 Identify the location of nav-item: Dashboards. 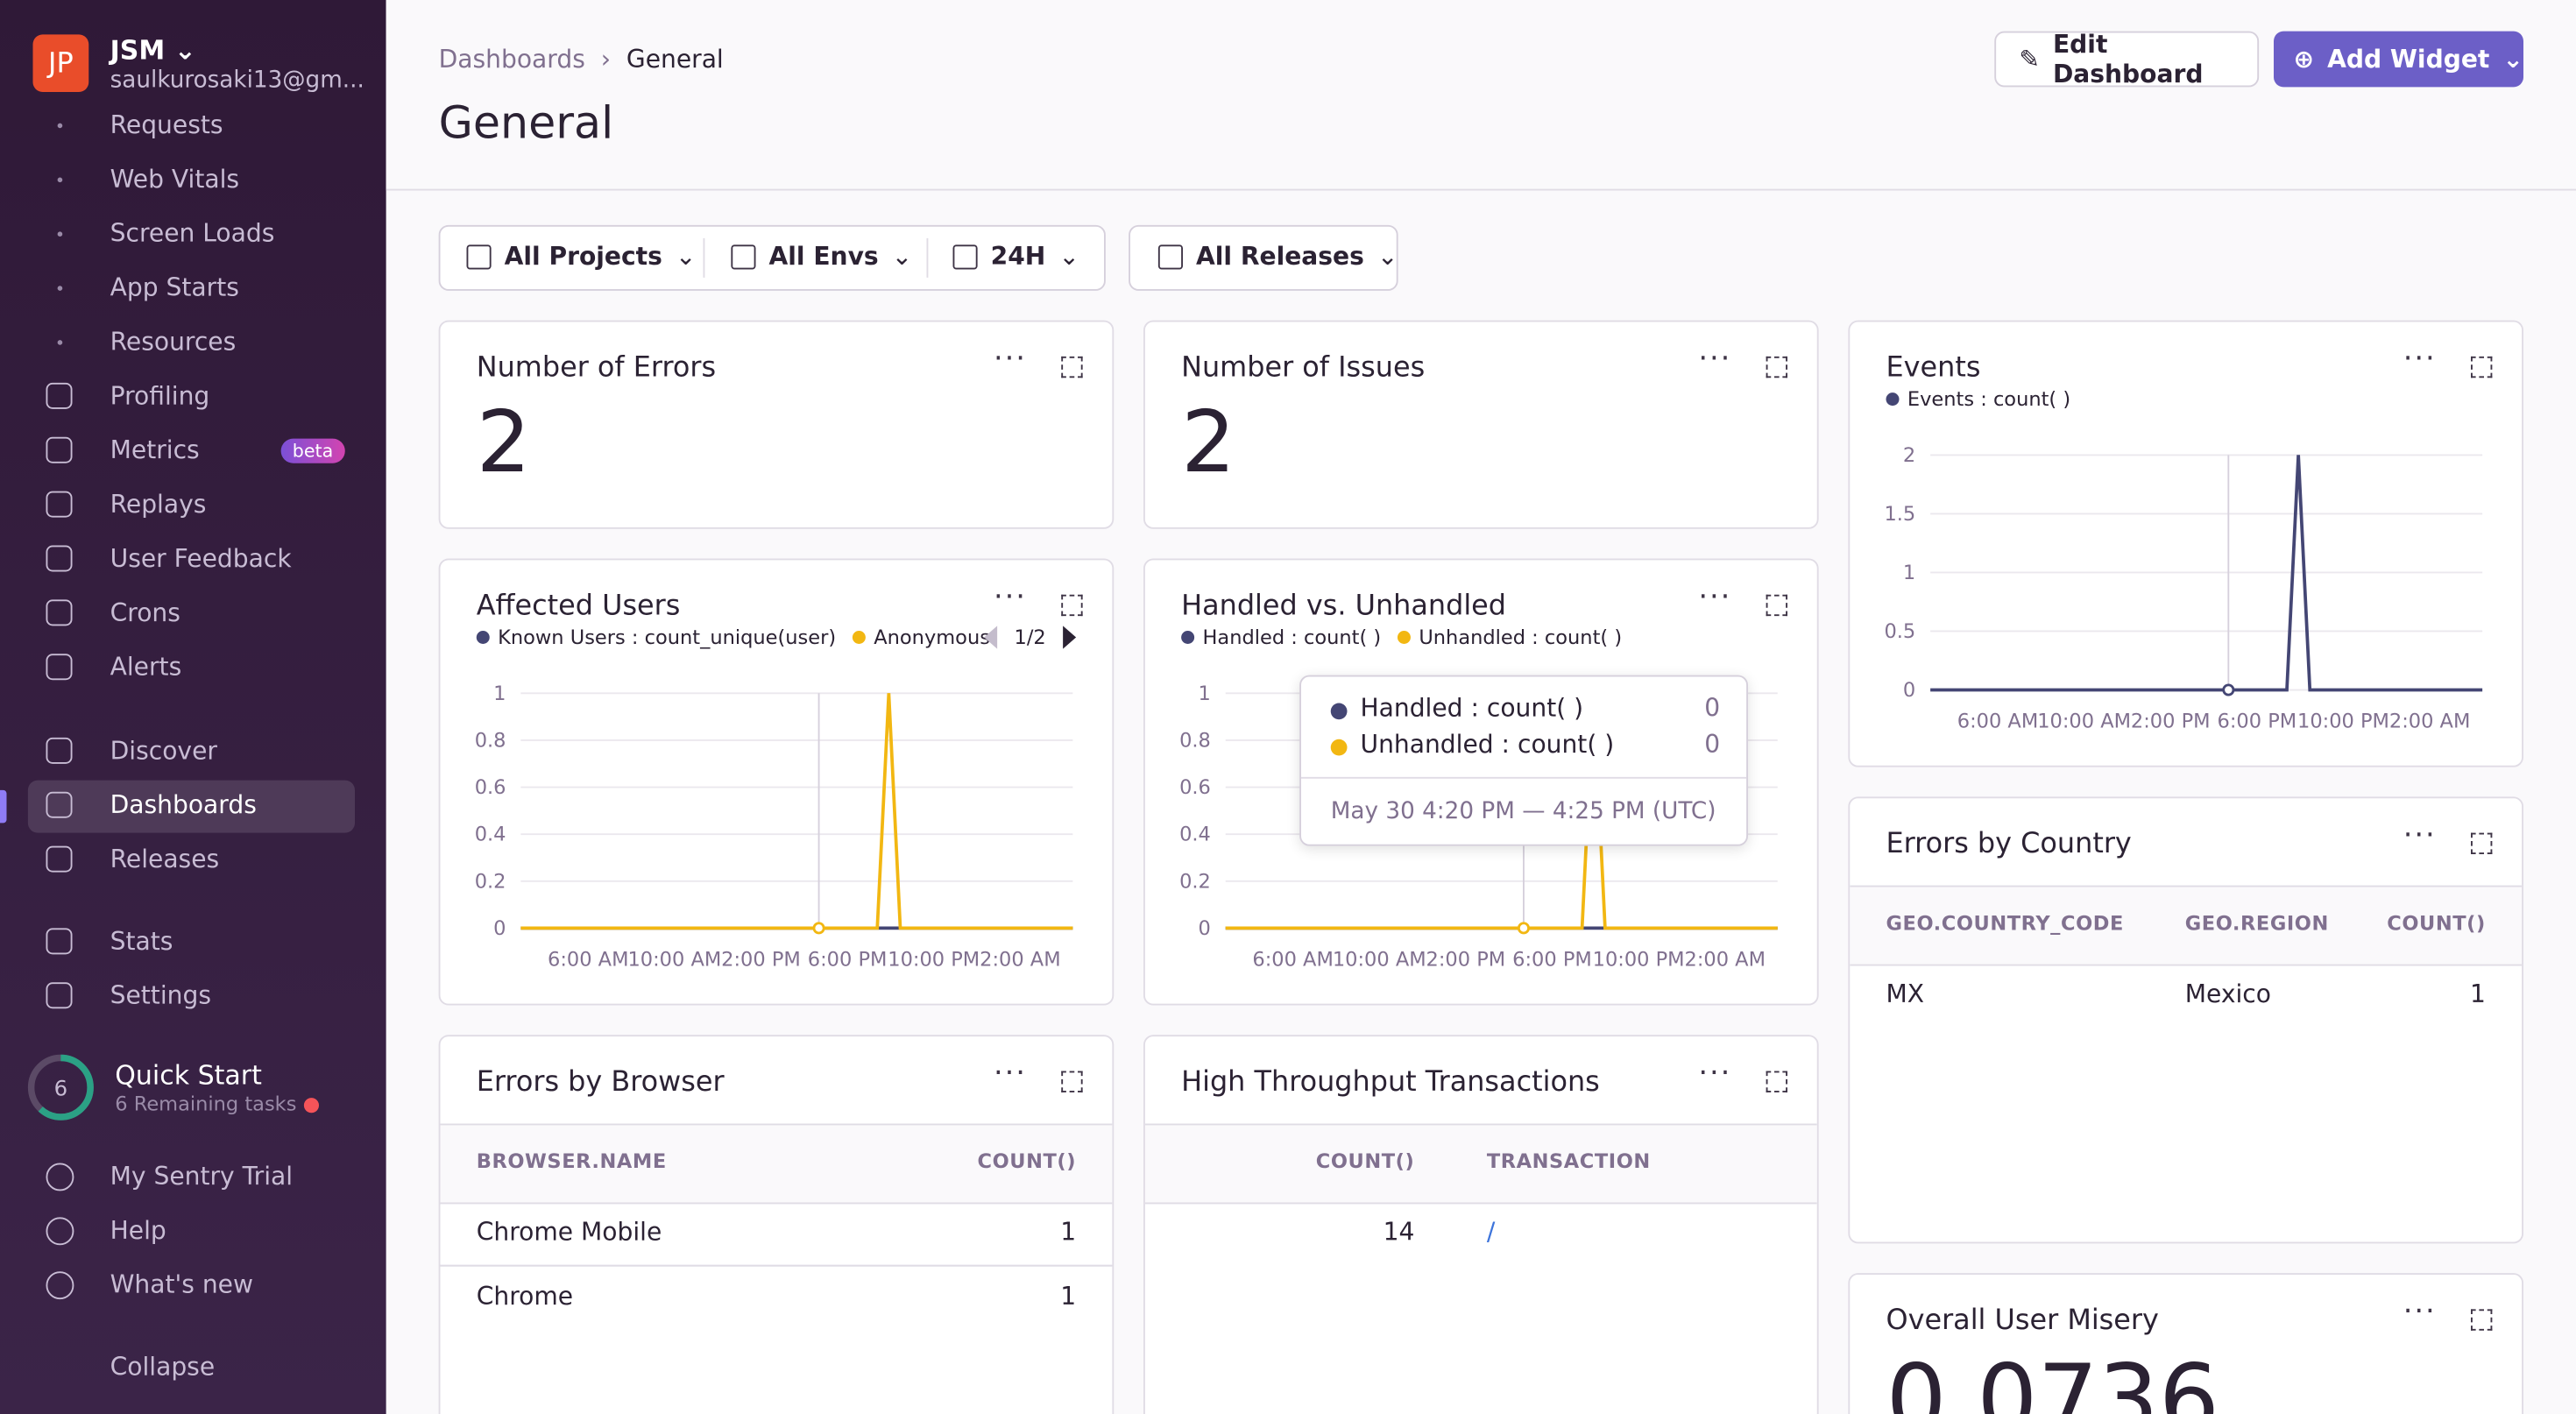
(183, 804).